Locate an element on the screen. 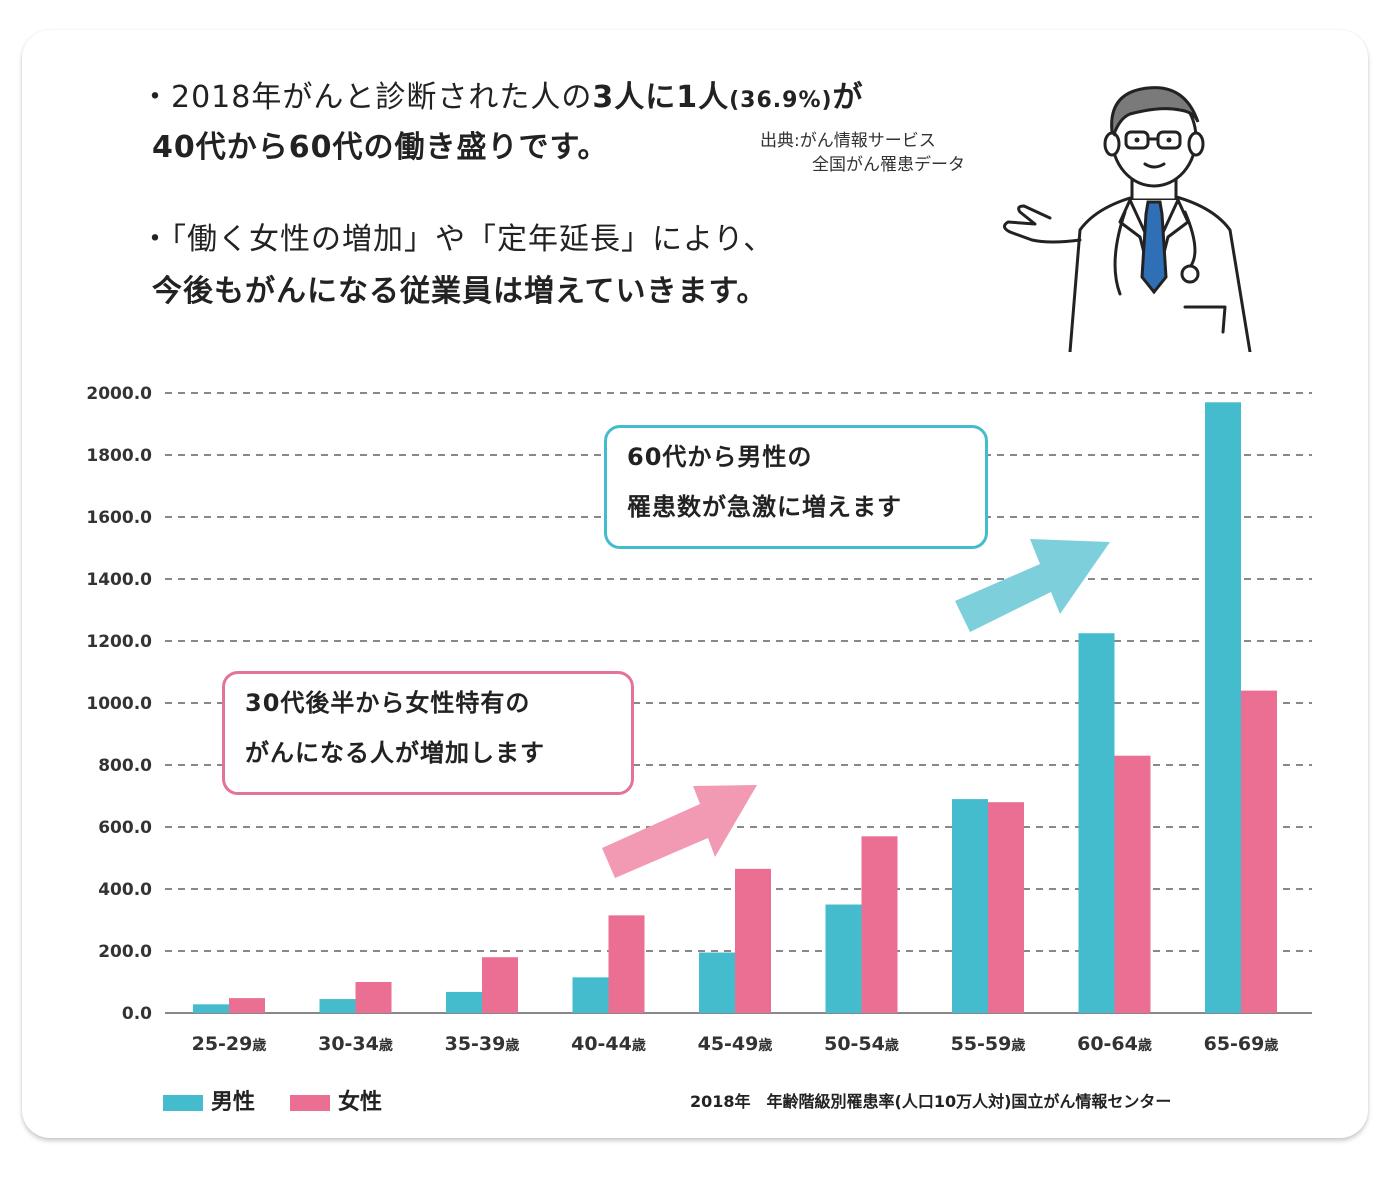  female-callout-line-2: がんになる人が増加します is located at coordinates (395, 753).